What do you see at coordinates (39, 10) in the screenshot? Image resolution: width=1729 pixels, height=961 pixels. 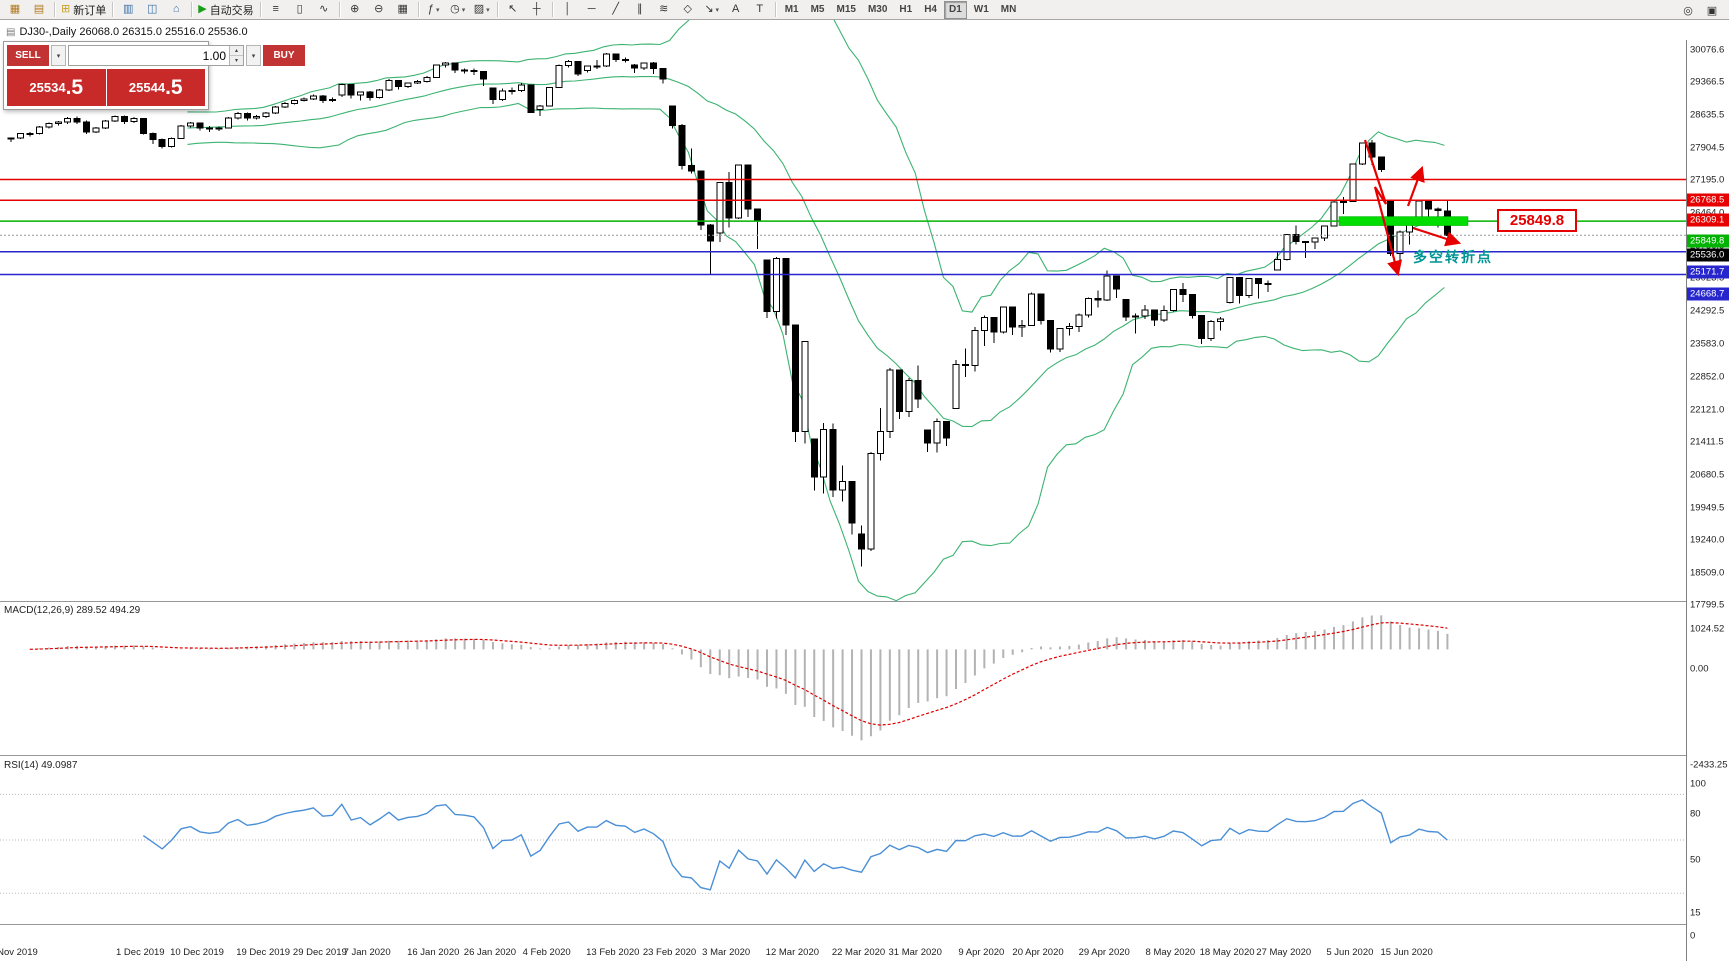 I see `chart-profiles-icon: ▤` at bounding box center [39, 10].